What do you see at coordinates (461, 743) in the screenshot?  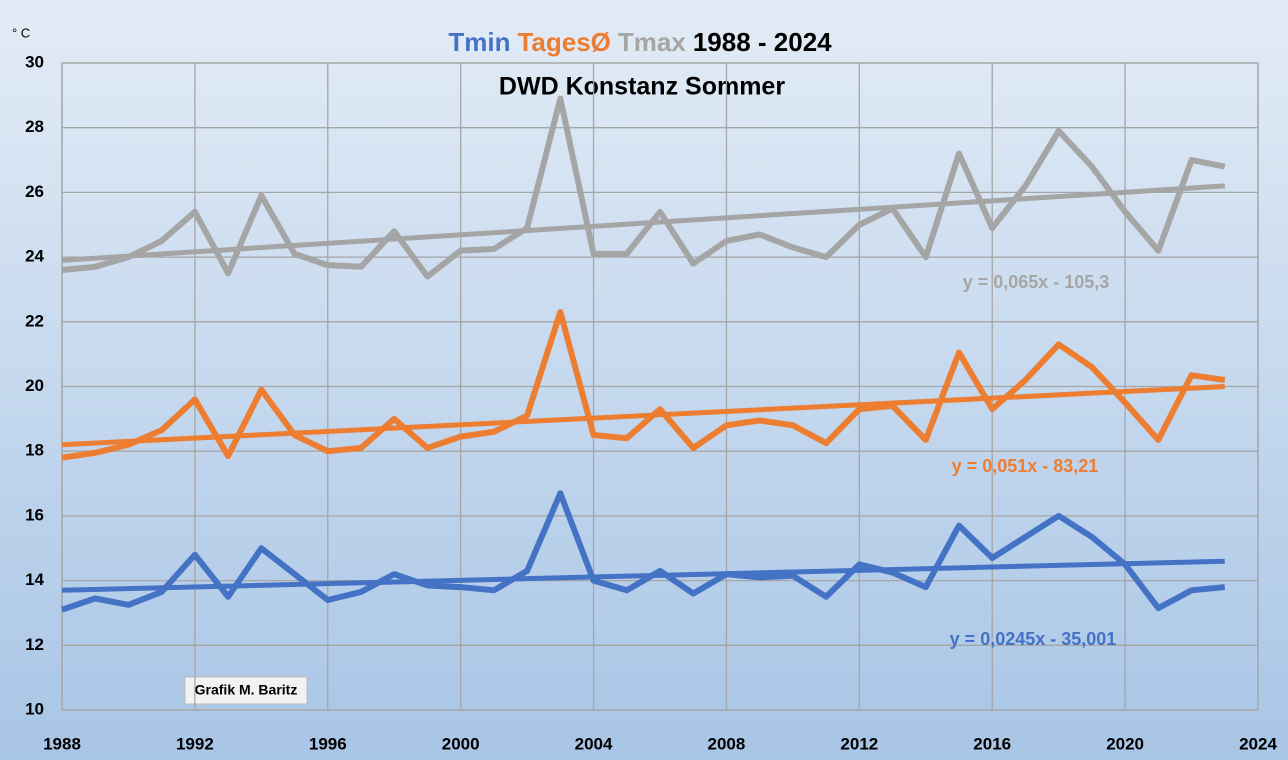 I see `x-tick-label: 2000` at bounding box center [461, 743].